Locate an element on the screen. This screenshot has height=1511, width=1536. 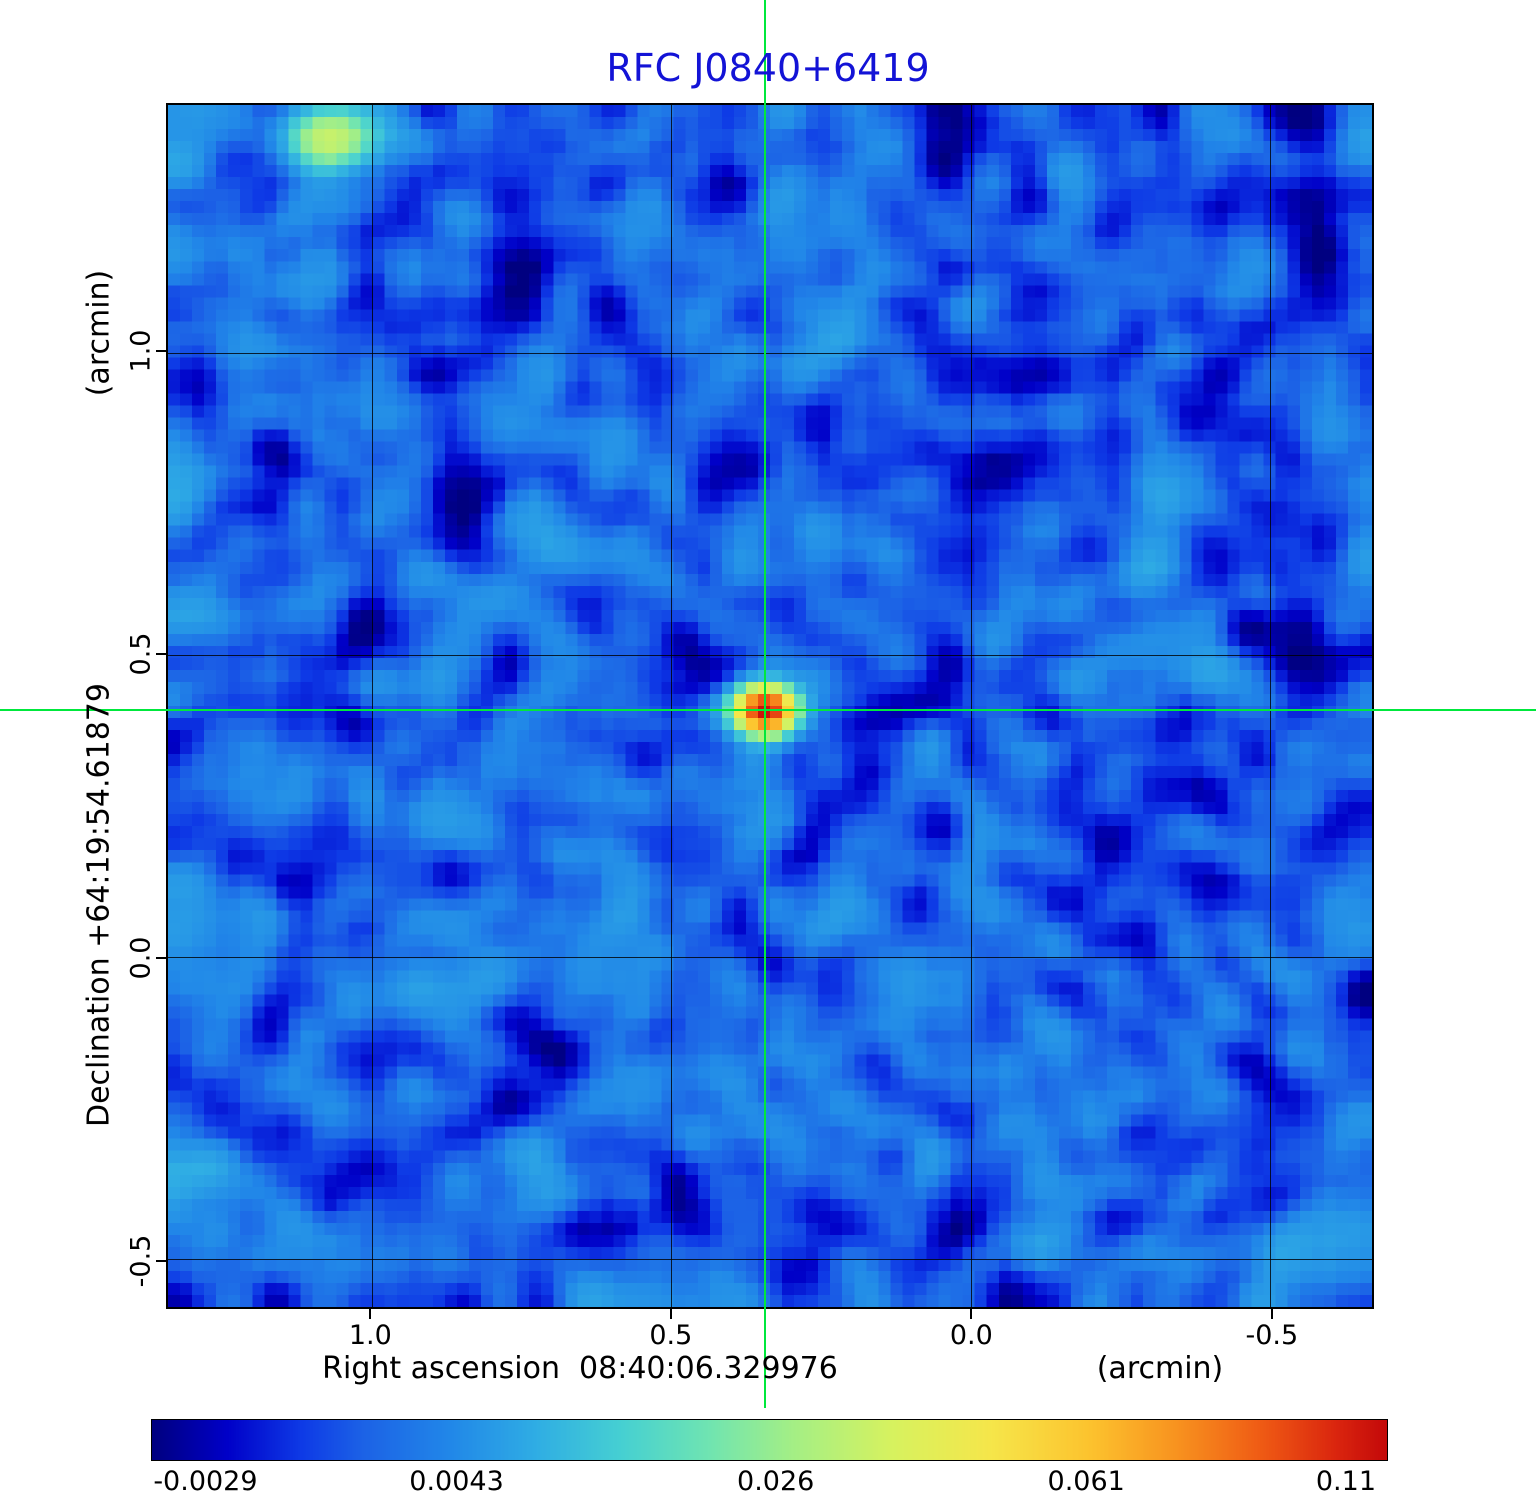
x-axis-label: Right ascension 08:40:06.329976 is located at coordinates (580, 1368).